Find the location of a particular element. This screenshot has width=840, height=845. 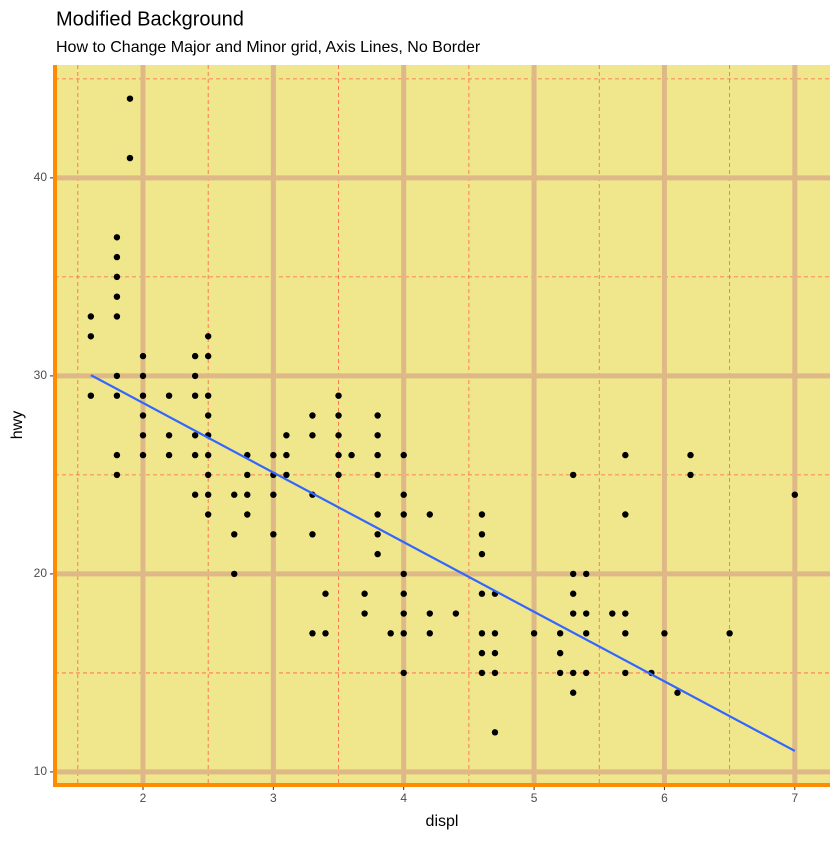

x-tick-label: 7 is located at coordinates (794, 798).